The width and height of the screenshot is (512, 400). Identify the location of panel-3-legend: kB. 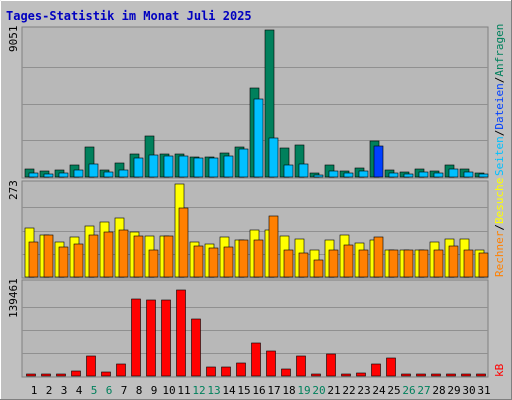
(499, 370).